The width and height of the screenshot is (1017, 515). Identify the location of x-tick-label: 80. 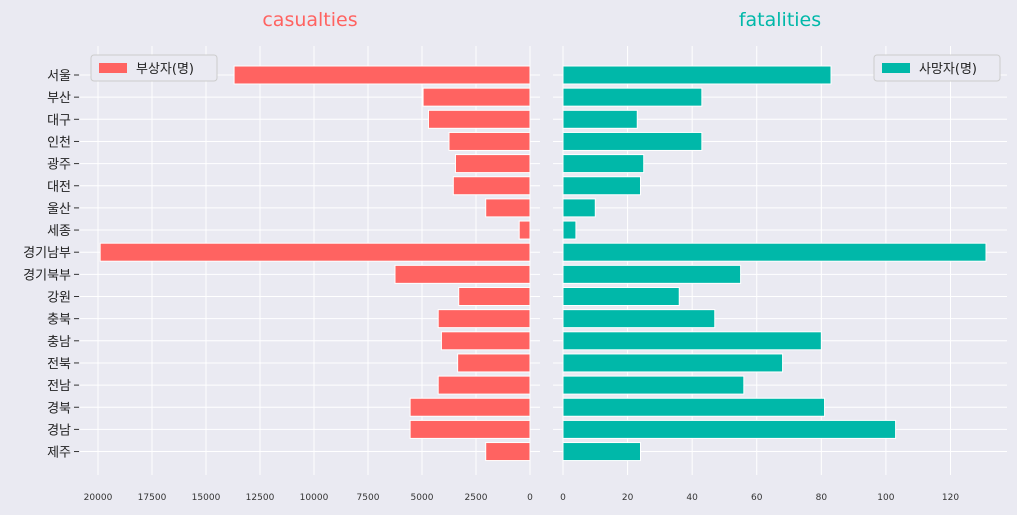
(822, 498).